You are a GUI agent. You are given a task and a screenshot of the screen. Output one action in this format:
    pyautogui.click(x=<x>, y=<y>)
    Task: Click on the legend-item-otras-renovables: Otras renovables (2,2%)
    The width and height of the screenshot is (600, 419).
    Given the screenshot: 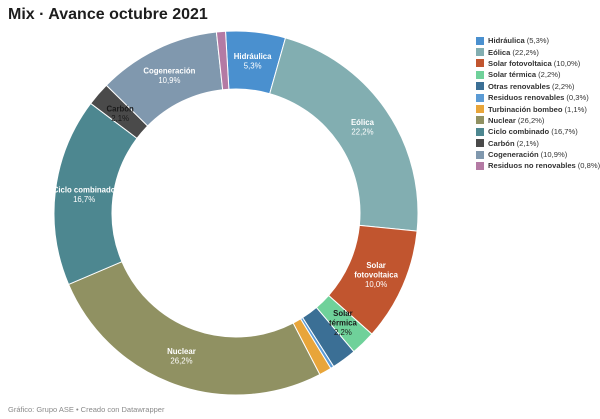 What is the action you would take?
    pyautogui.click(x=538, y=86)
    